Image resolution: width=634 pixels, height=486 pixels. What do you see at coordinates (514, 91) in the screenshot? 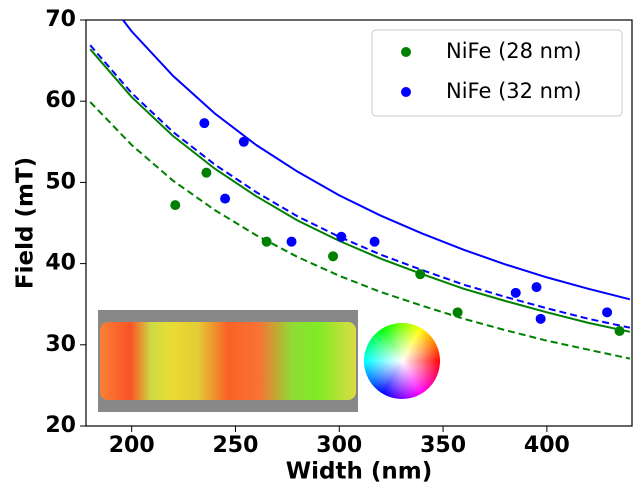
I see `legend-label: NiFe (32 nm)` at bounding box center [514, 91].